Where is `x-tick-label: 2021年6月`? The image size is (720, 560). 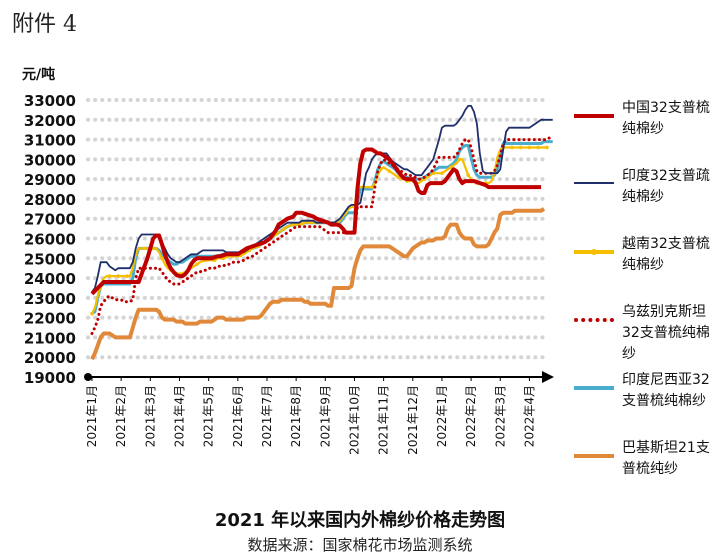
x-tick-label: 2021年6月 is located at coordinates (238, 416).